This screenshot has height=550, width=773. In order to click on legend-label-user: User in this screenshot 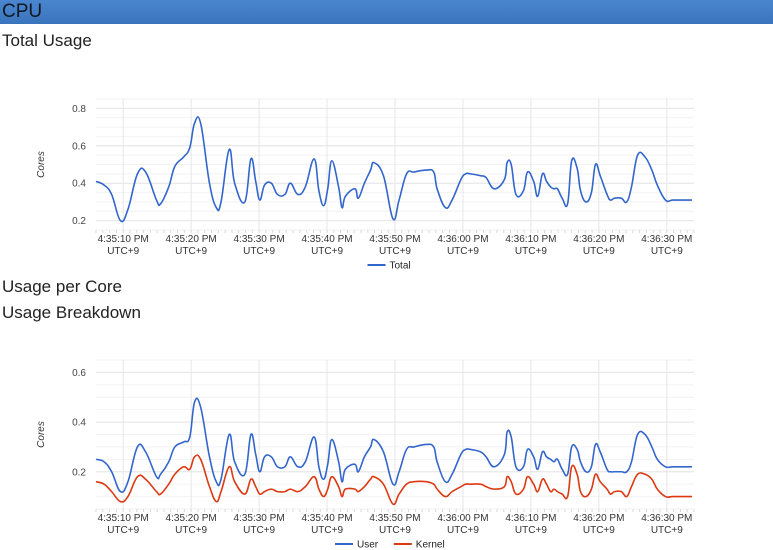, I will do `click(368, 545)`.